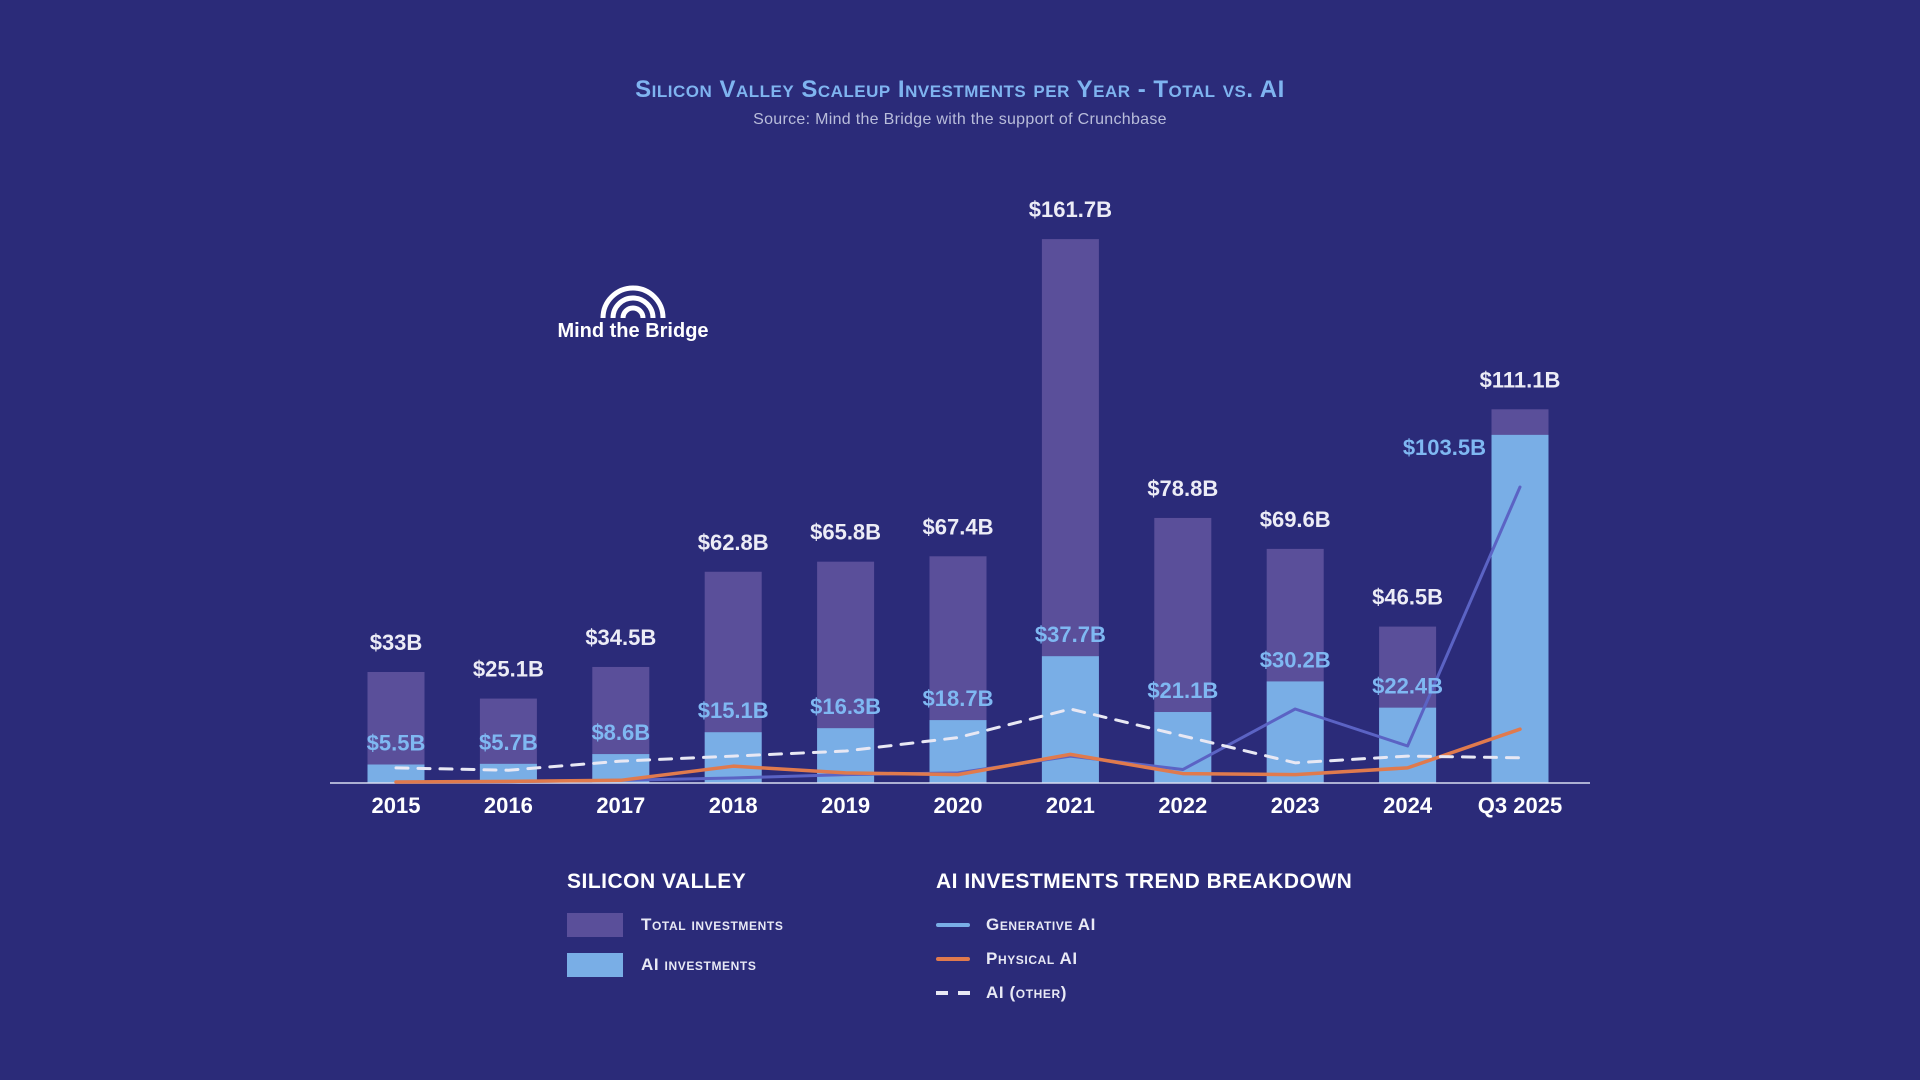 The height and width of the screenshot is (1080, 1920). What do you see at coordinates (1295, 519) in the screenshot?
I see `total-value-label: $69.6B` at bounding box center [1295, 519].